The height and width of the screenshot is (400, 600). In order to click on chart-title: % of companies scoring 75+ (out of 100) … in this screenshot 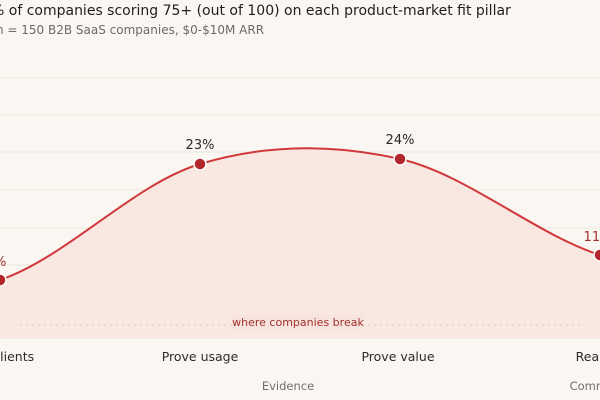, I will do `click(255, 11)`.